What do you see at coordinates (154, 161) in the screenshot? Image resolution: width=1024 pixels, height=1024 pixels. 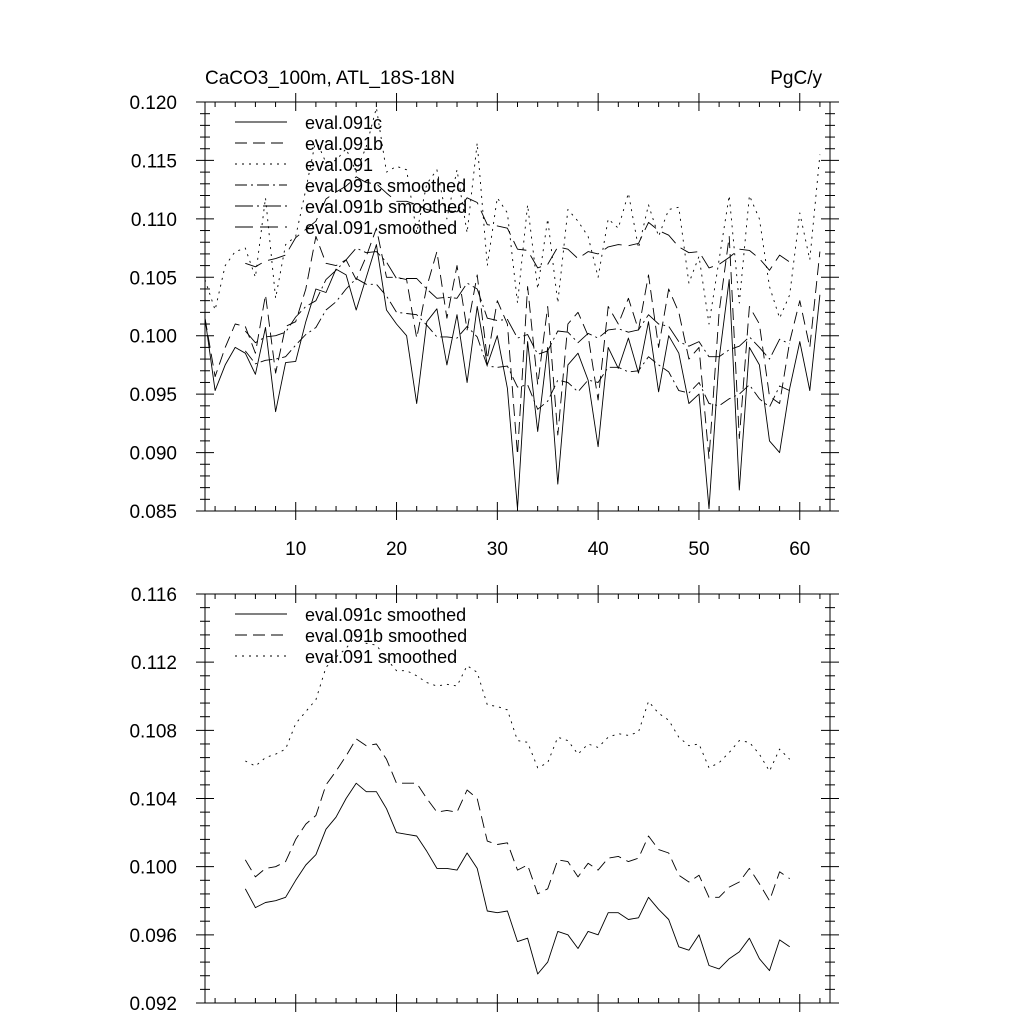 I see `y-tick-label: 0.115` at bounding box center [154, 161].